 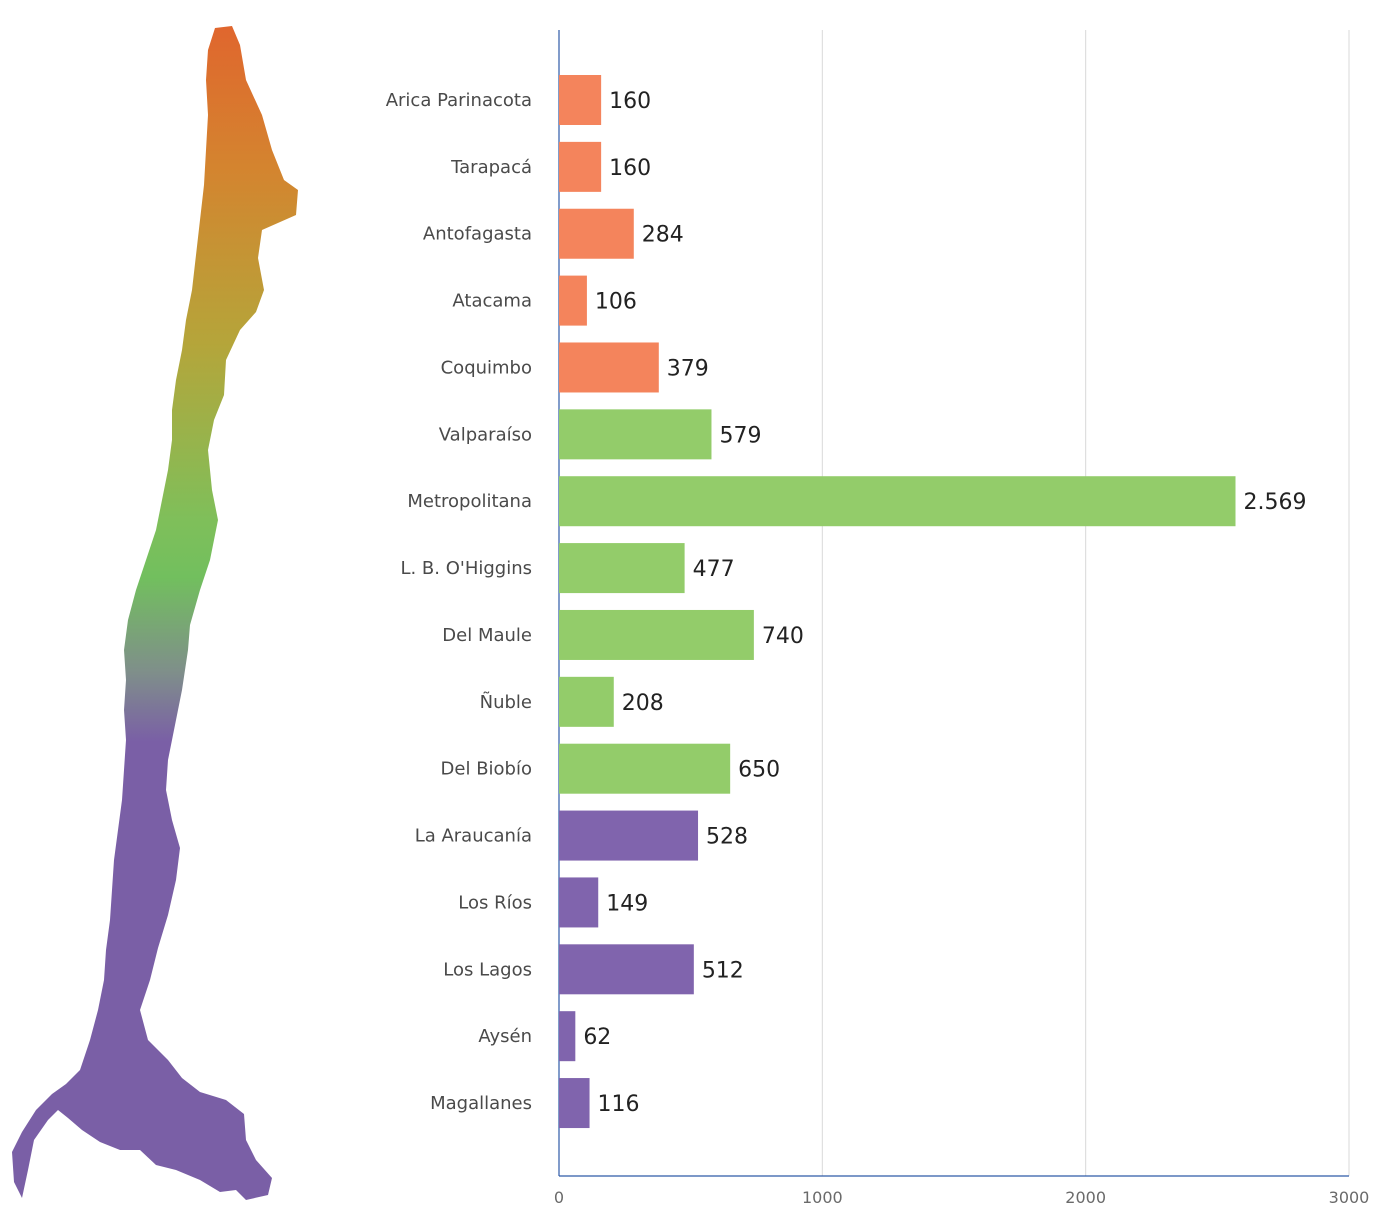 I want to click on category-label: Los Ríos, so click(x=495, y=902).